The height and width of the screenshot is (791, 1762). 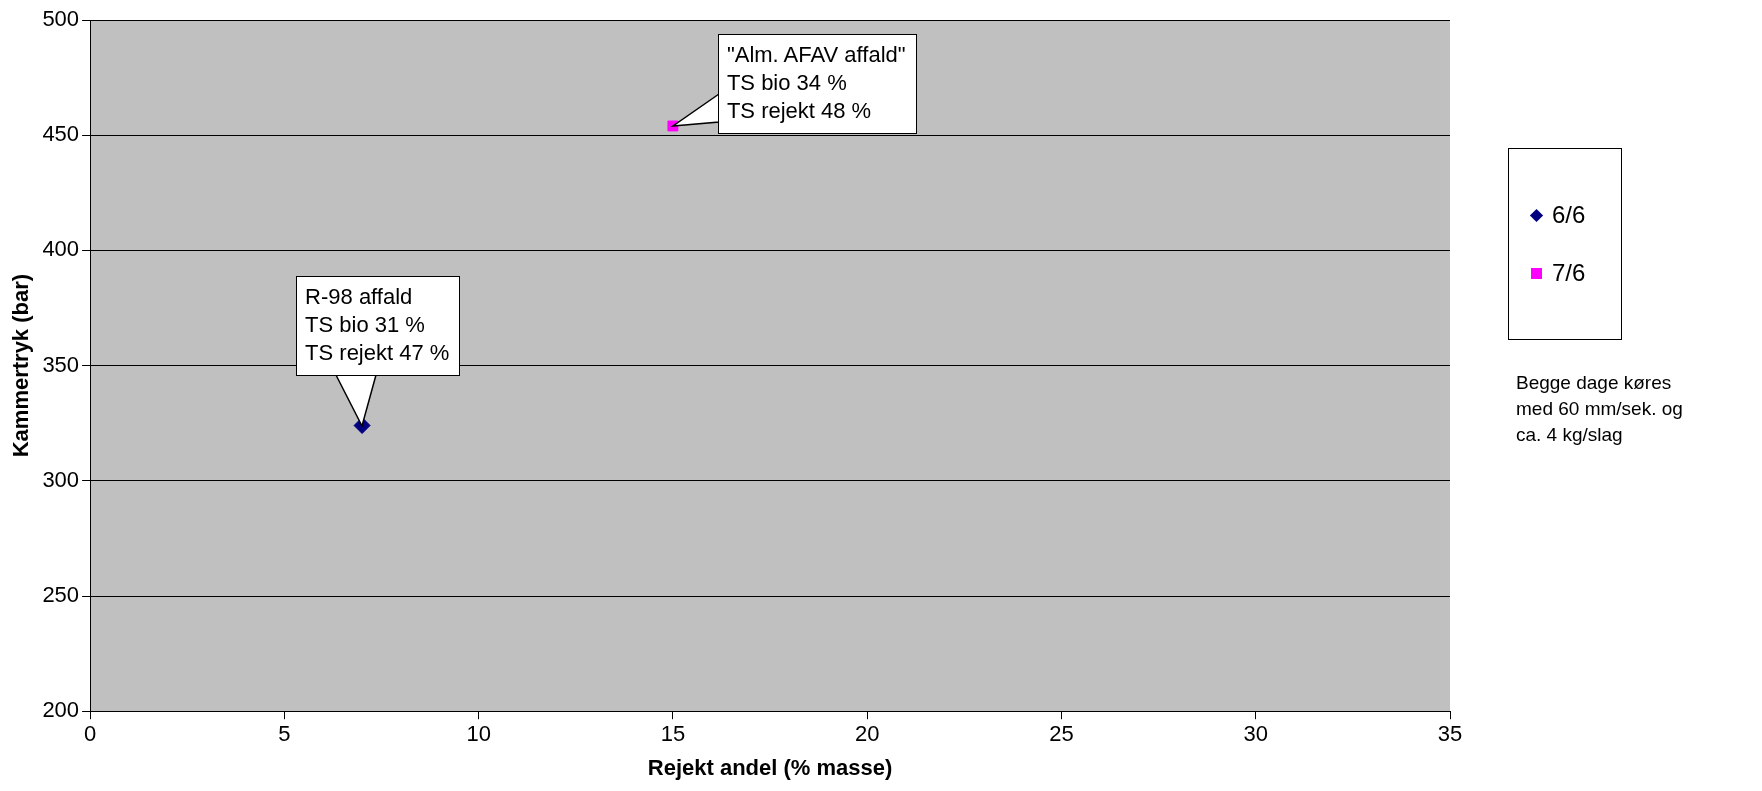 I want to click on annotation: "Alm. AFAV affald" TS bio 34 % TS rejekt 48 %, so click(x=817, y=83).